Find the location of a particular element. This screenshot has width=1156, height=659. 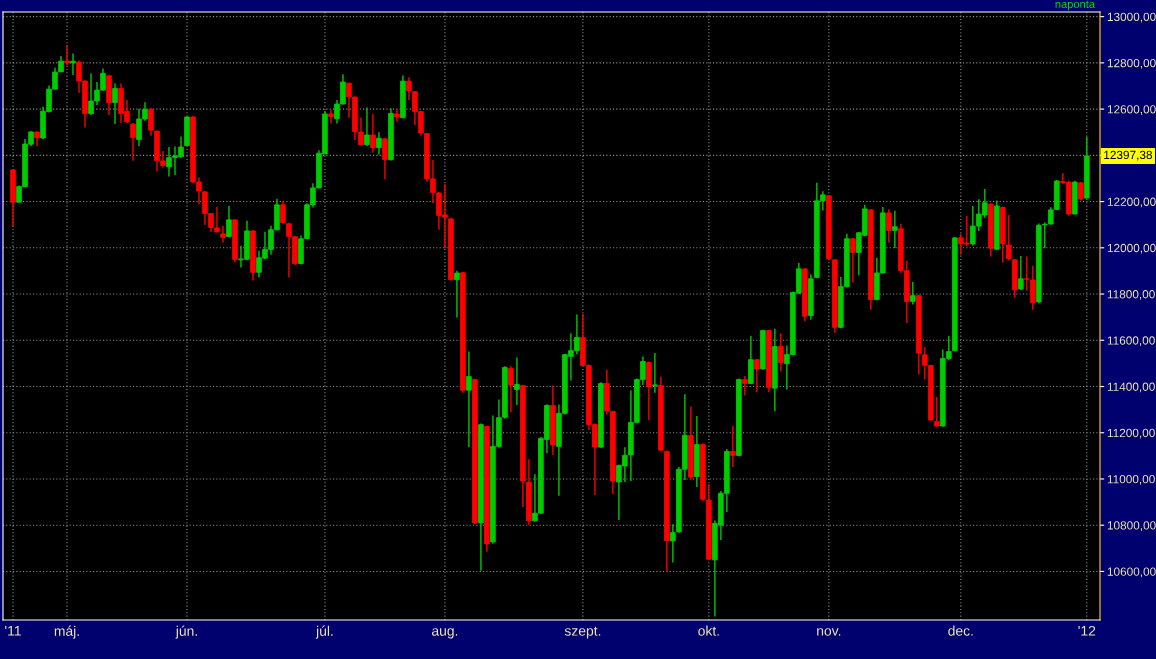

y-tick-label: 11800,00 is located at coordinates (1131, 295).